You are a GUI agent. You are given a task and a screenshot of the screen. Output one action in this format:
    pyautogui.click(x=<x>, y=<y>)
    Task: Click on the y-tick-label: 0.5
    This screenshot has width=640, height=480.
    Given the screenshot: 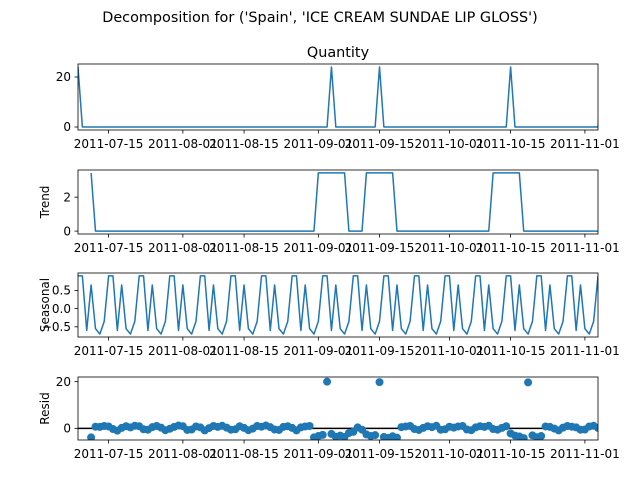 What is the action you would take?
    pyautogui.click(x=61, y=291)
    